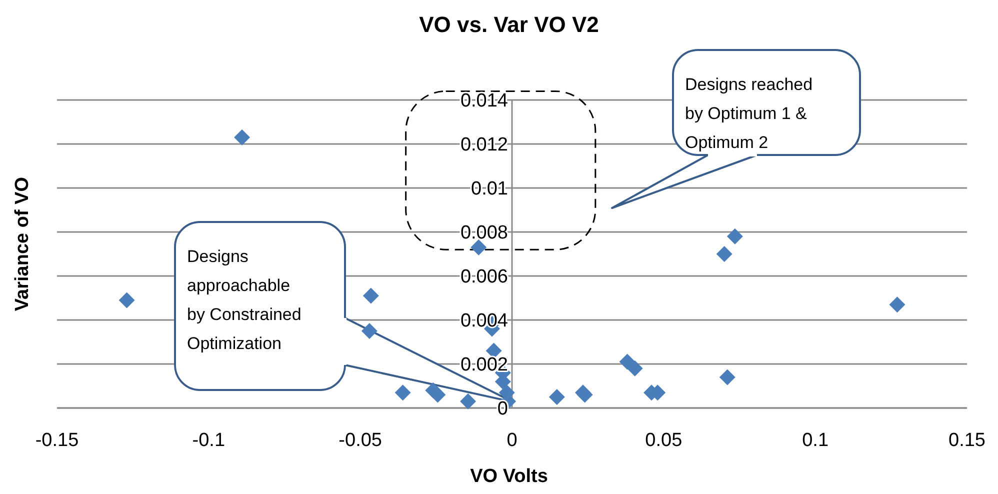 Image resolution: width=998 pixels, height=494 pixels. What do you see at coordinates (502, 409) in the screenshot?
I see `y-tick-label: 0` at bounding box center [502, 409].